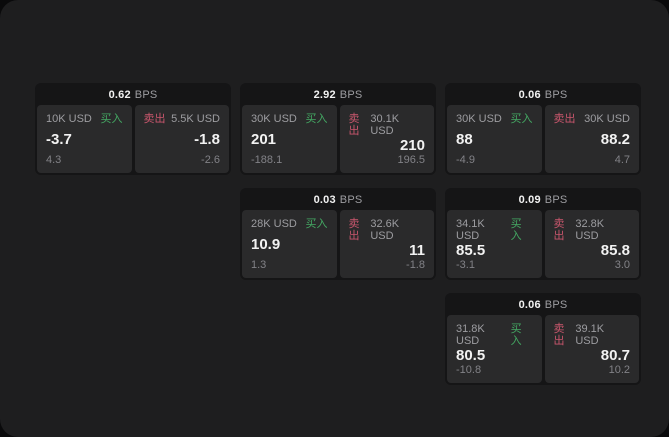 Image resolution: width=669 pixels, height=437 pixels. I want to click on buy-delta: -10.8, so click(469, 370).